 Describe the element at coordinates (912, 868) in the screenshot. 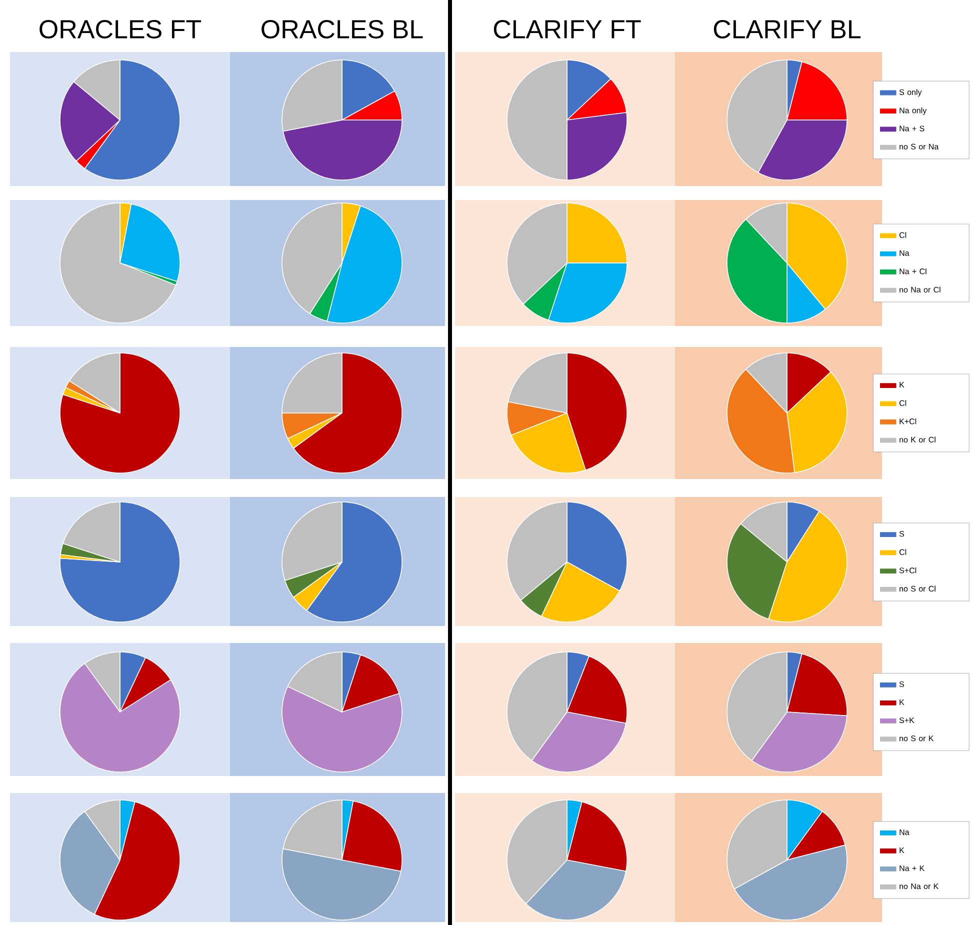

I see `legend-label: Na + K` at that location.